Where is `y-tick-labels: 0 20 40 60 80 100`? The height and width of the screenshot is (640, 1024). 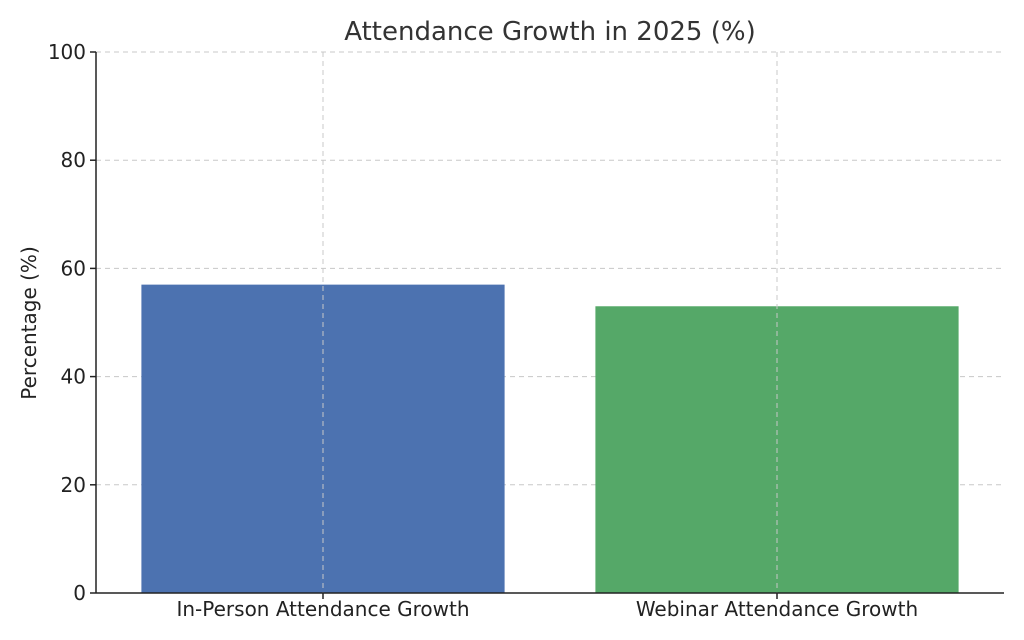 y-tick-labels: 0 20 40 60 80 100 is located at coordinates (72, 322).